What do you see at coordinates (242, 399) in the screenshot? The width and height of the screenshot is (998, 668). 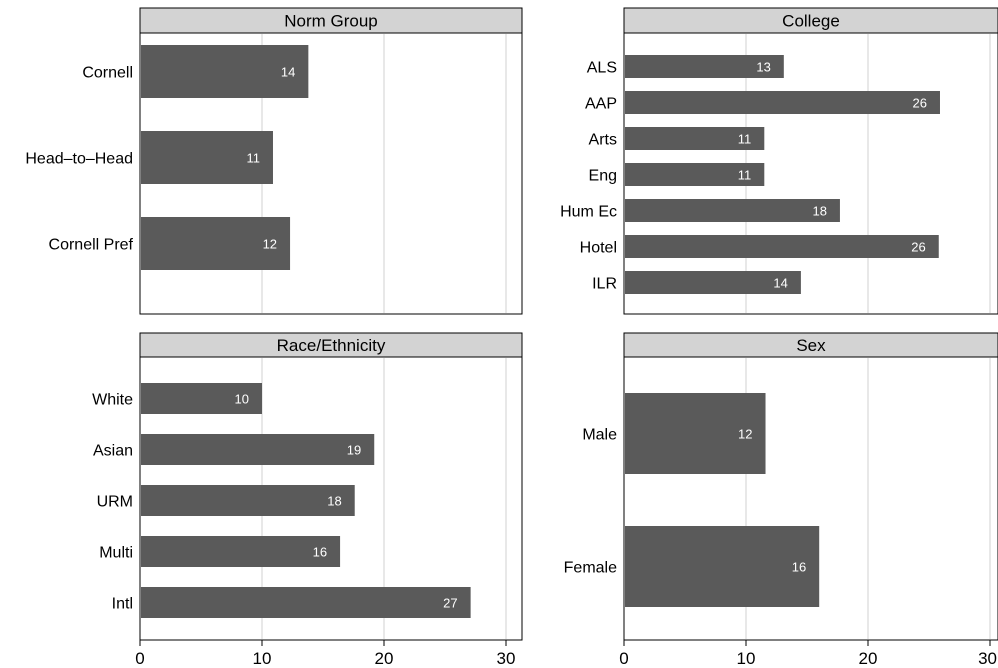 I see `data-label: 10` at bounding box center [242, 399].